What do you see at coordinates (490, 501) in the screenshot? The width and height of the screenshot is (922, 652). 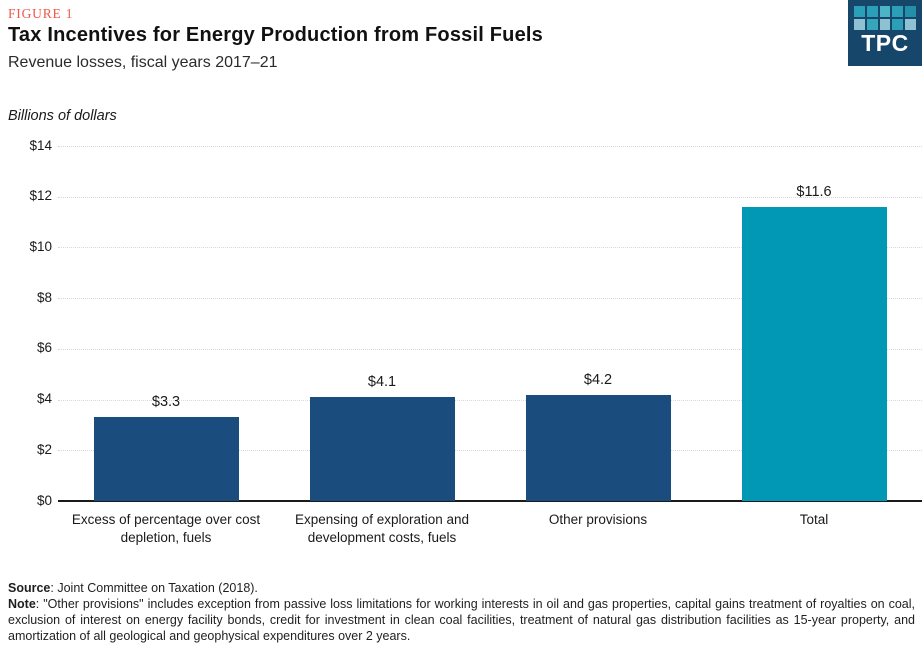 I see `x-axis-line` at bounding box center [490, 501].